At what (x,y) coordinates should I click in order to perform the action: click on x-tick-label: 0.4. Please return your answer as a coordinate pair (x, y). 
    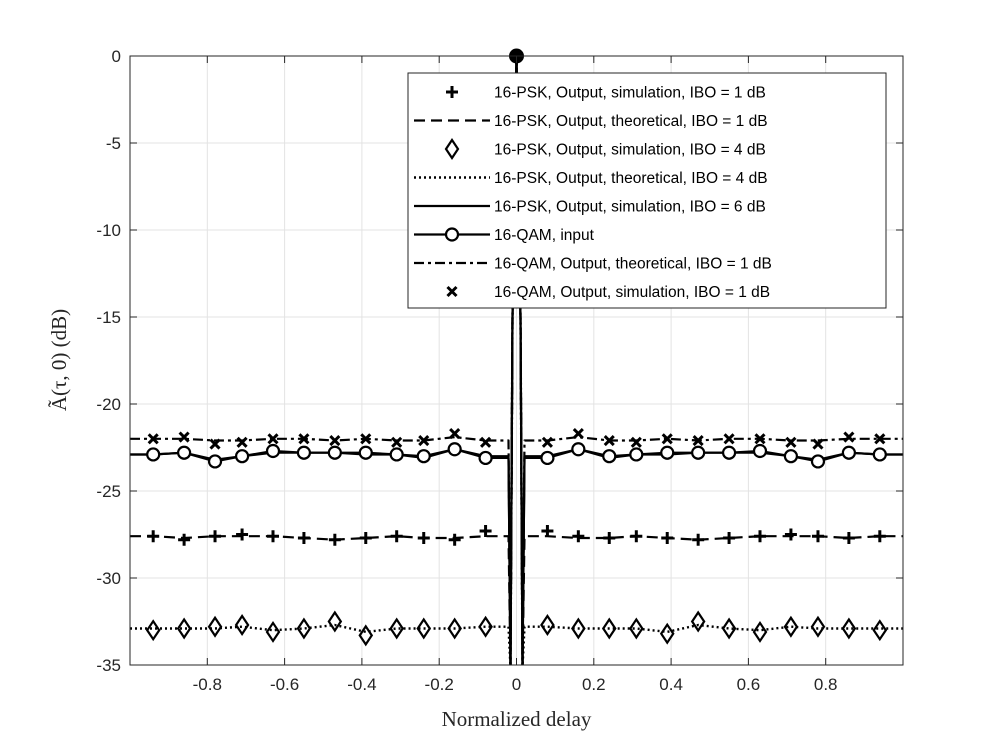
    Looking at the image, I should click on (671, 684).